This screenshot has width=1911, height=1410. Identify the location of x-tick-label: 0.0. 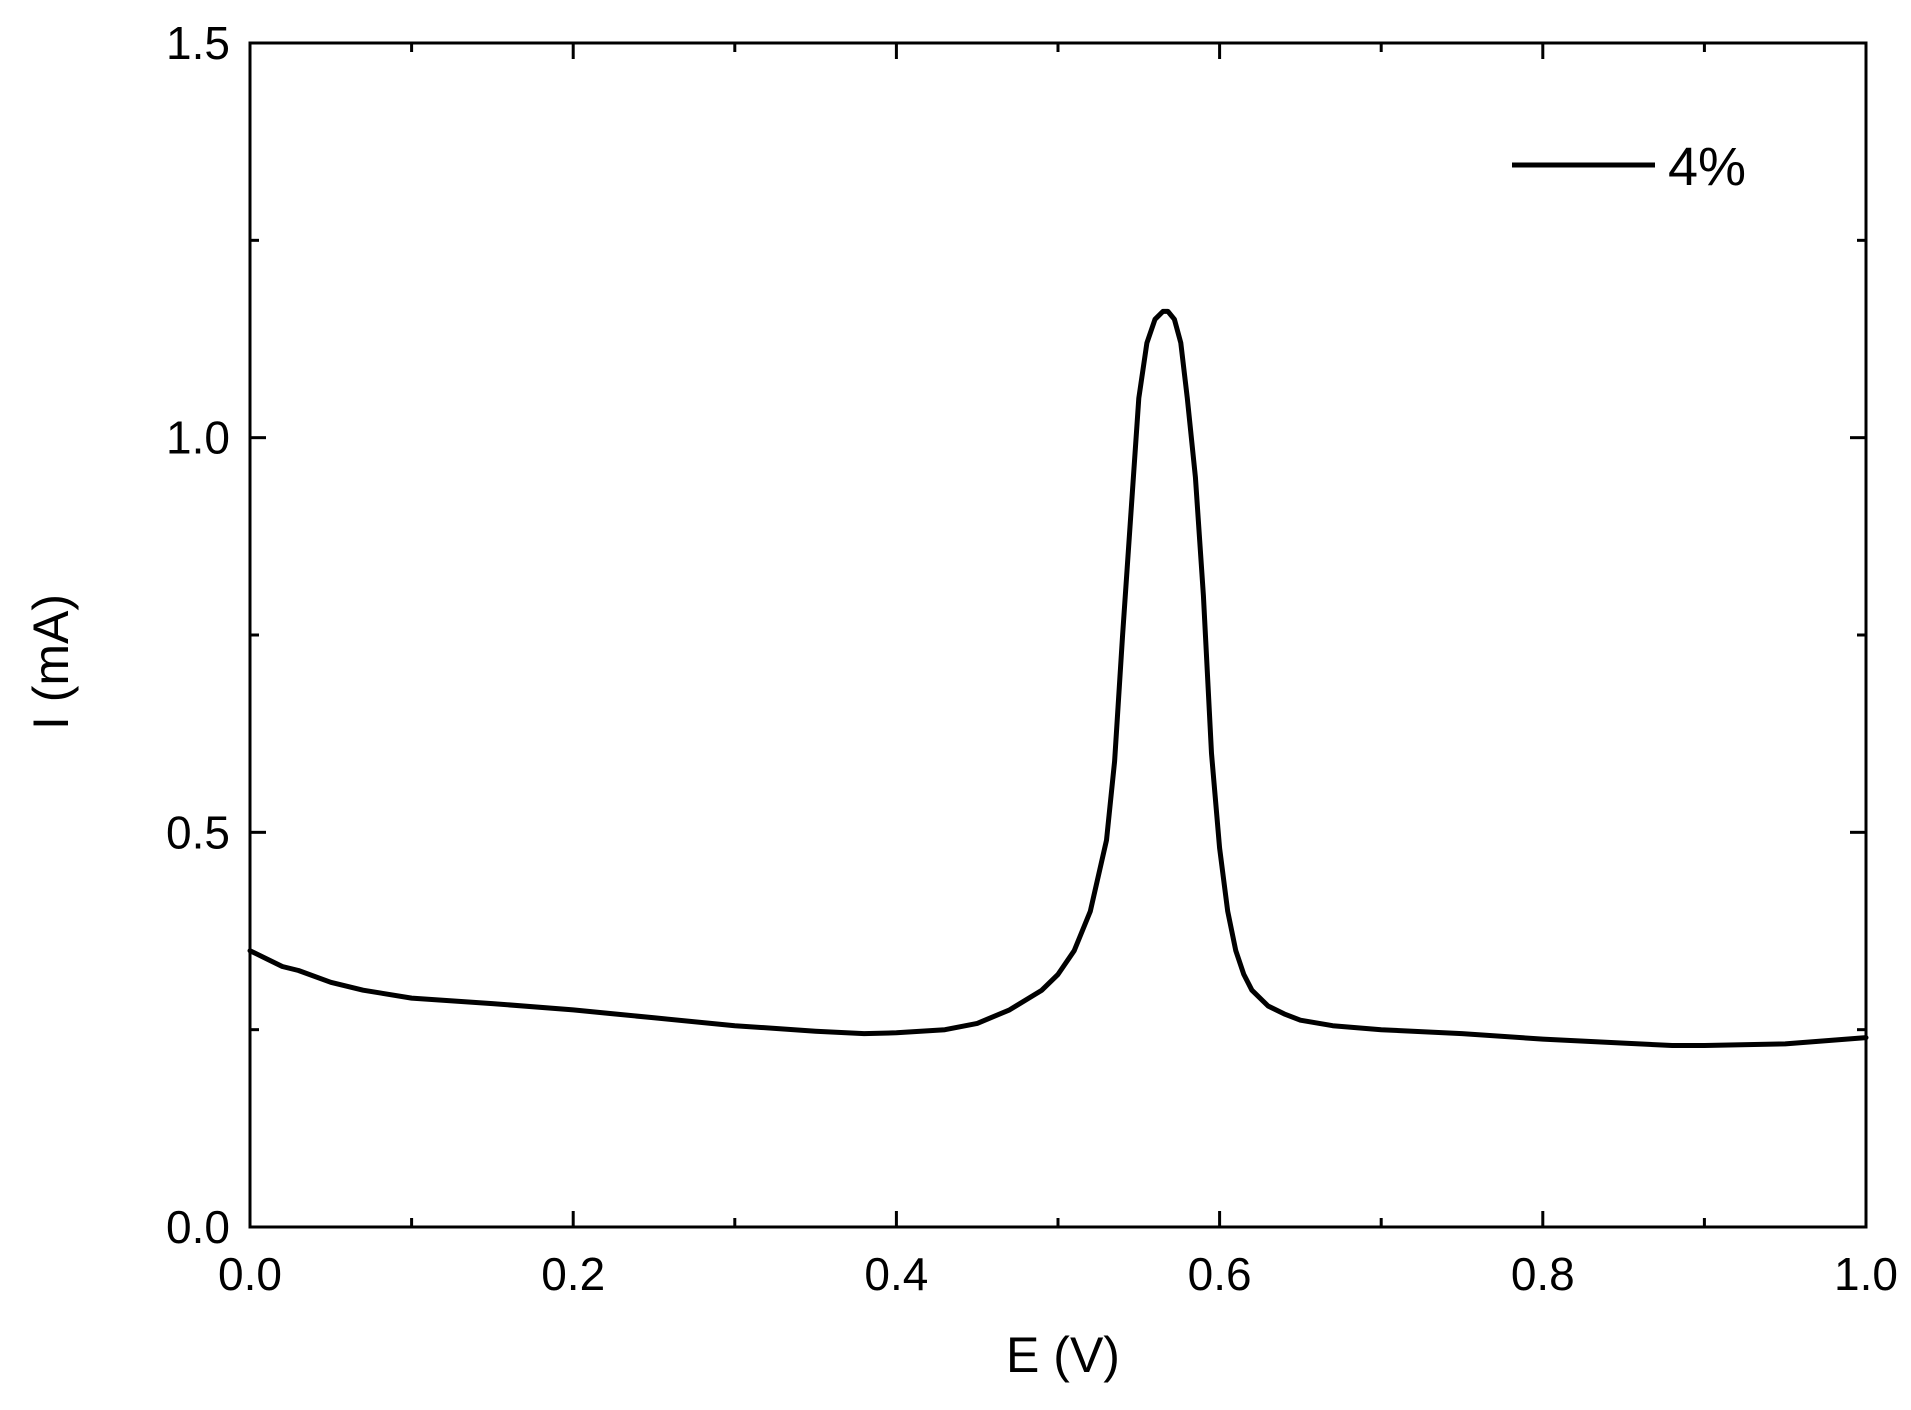
(250, 1274).